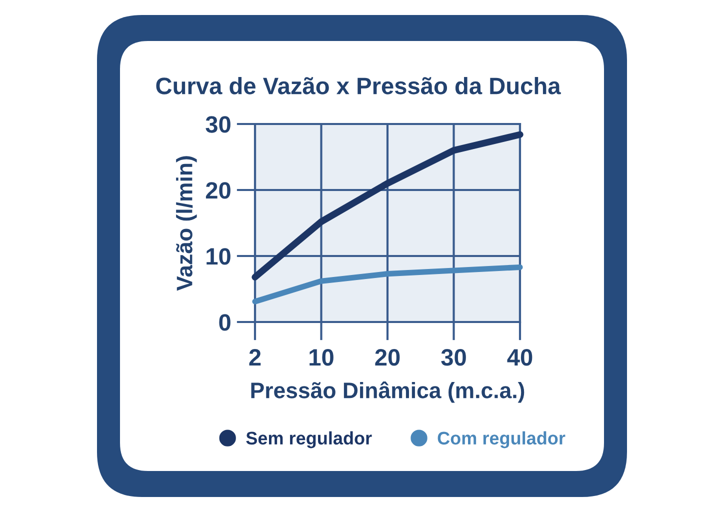 This screenshot has height=511, width=716. Describe the element at coordinates (224, 322) in the screenshot. I see `y-tick-label: 0` at that location.